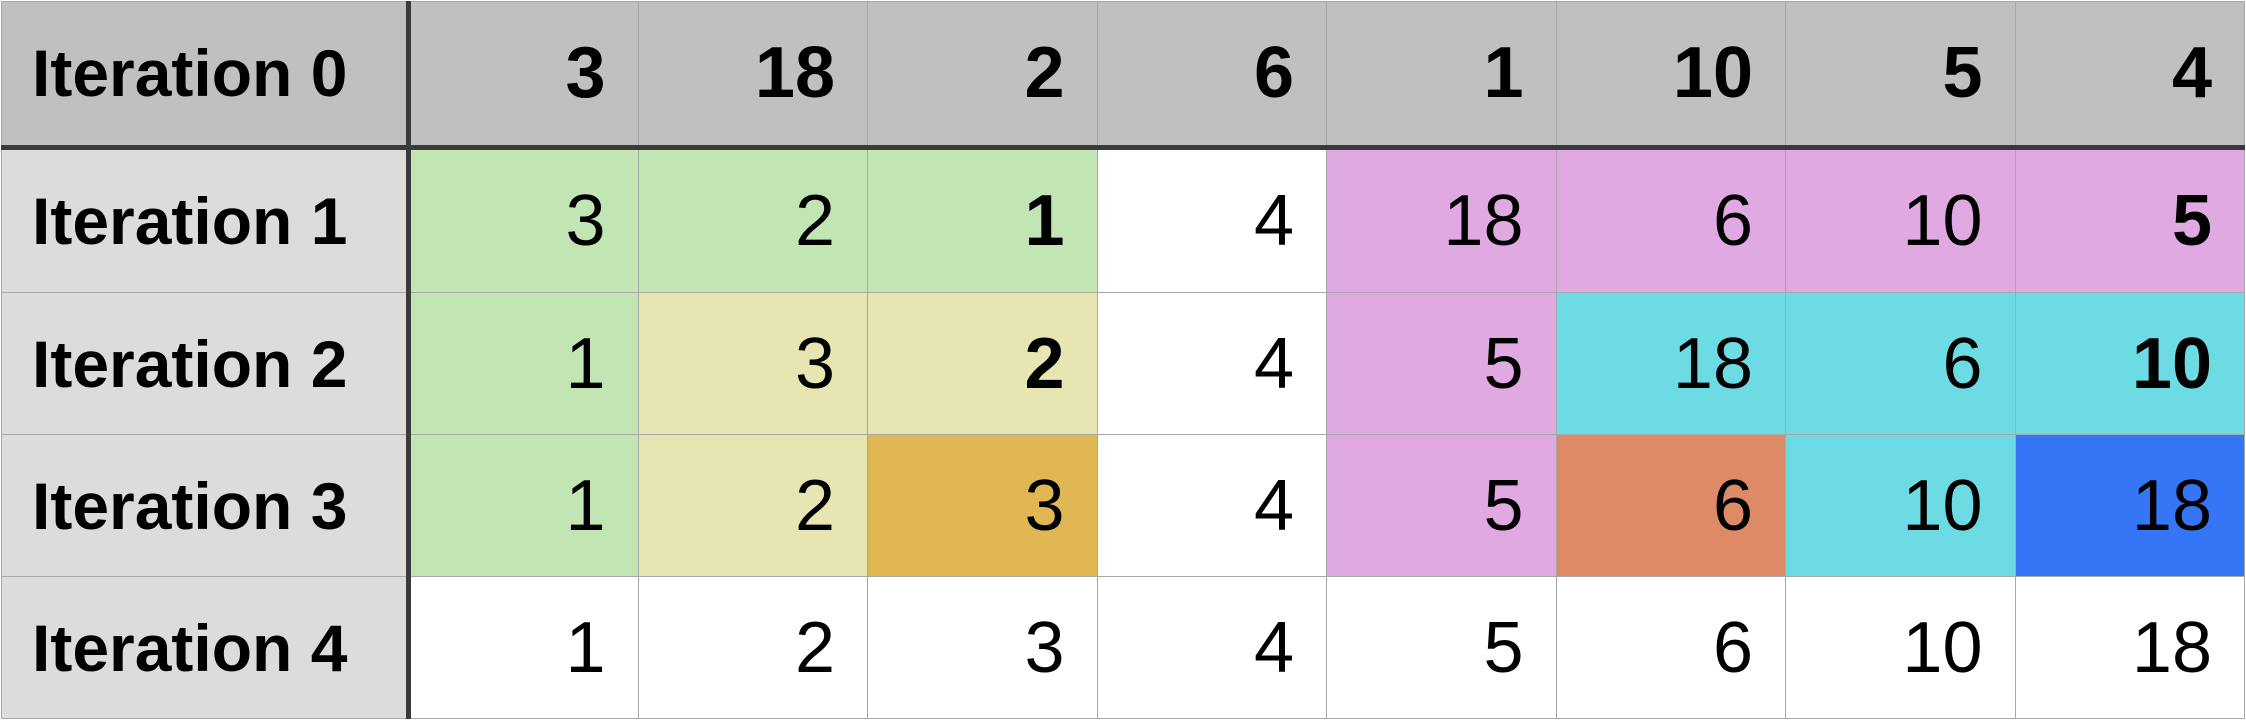  Describe the element at coordinates (1441, 75) in the screenshot. I see `header-value: 1` at that location.